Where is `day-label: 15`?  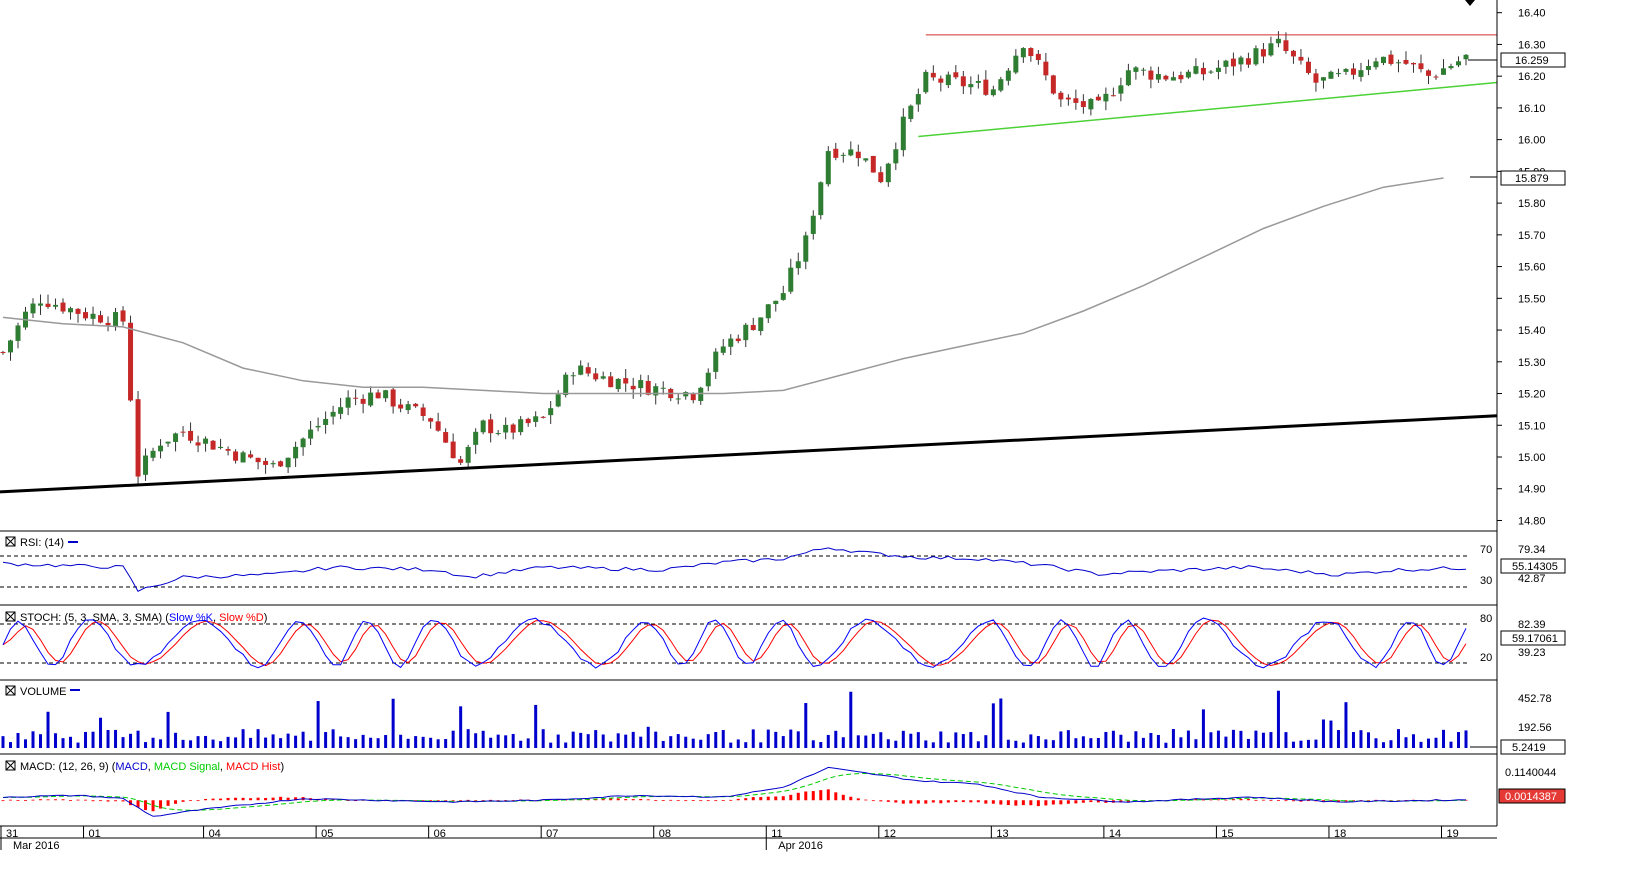
day-label: 15 is located at coordinates (1227, 834).